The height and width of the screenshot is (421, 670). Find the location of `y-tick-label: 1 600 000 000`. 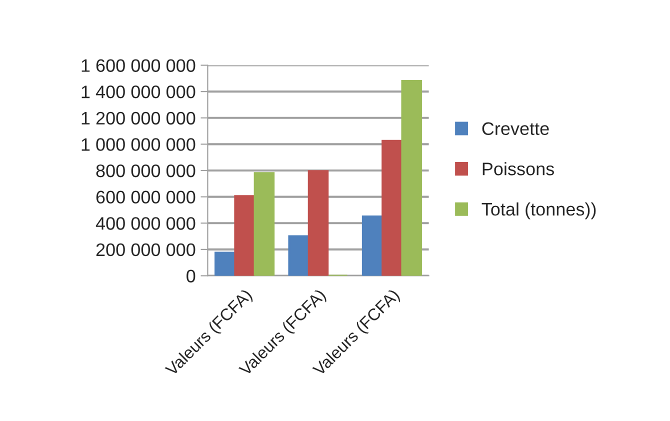

y-tick-label: 1 600 000 000 is located at coordinates (139, 65).